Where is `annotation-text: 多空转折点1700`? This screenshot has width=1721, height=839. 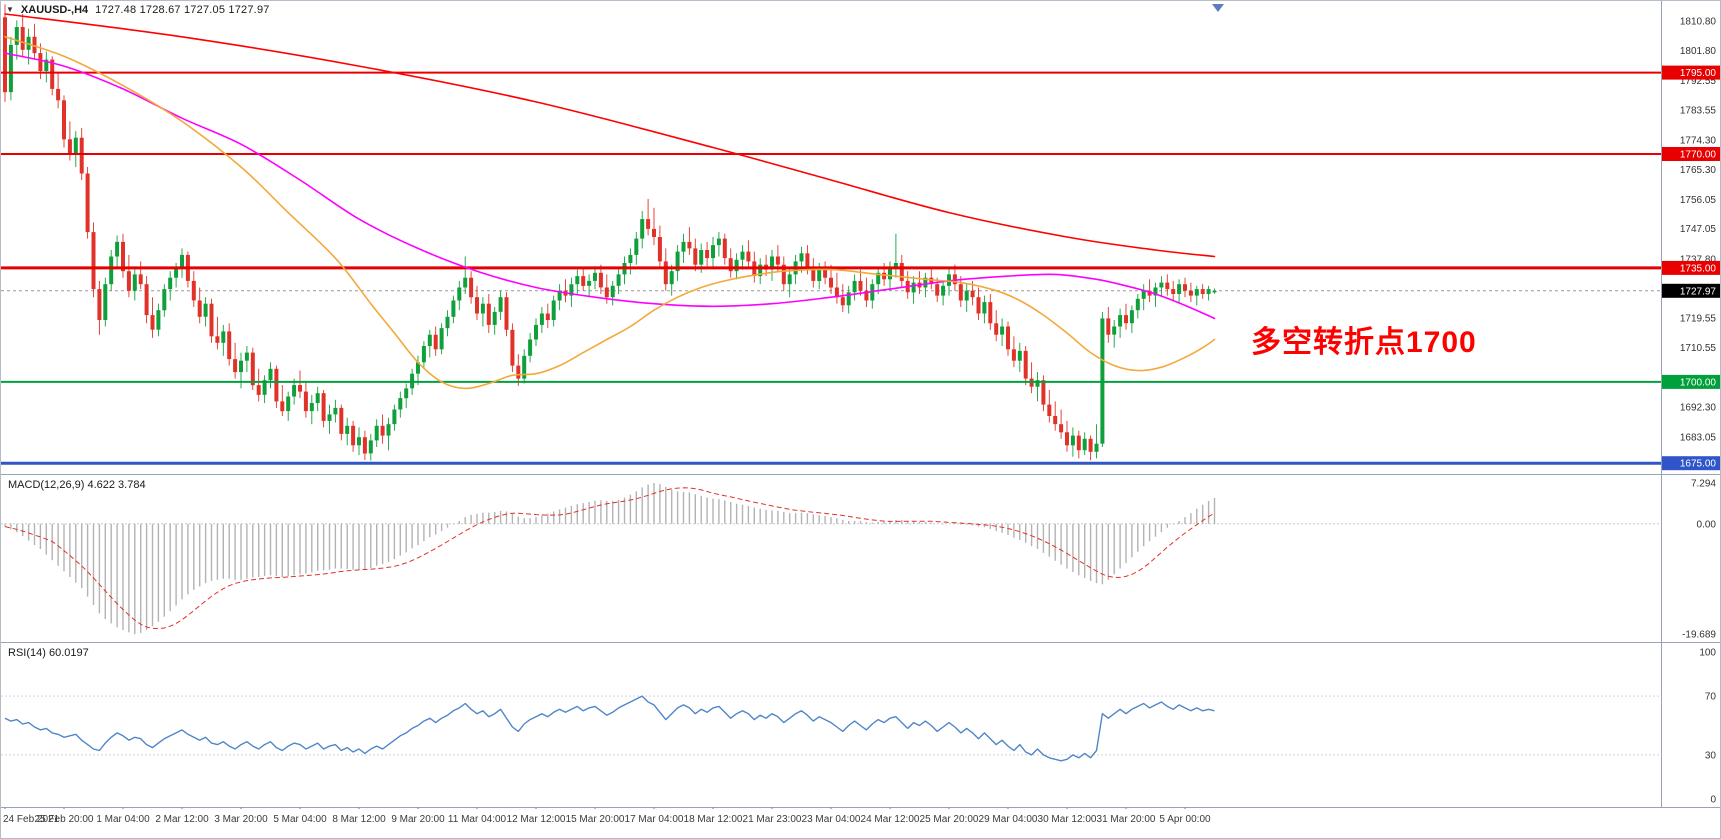 annotation-text: 多空转折点1700 is located at coordinates (1364, 342).